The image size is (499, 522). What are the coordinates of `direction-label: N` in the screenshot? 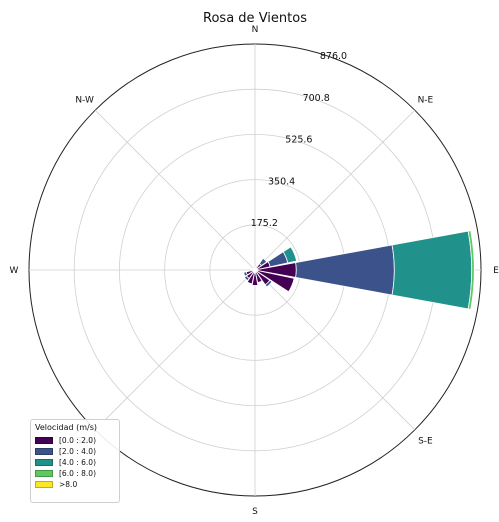 It's located at (255, 30).